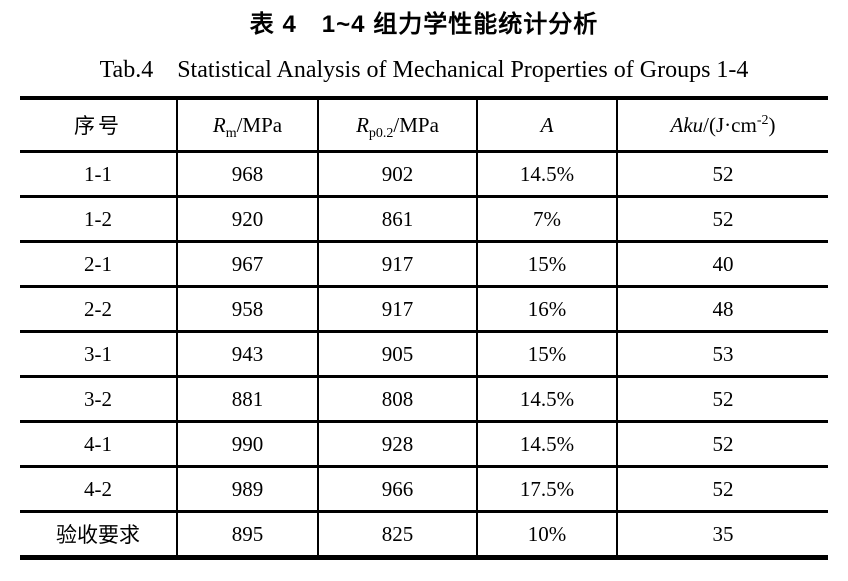  Describe the element at coordinates (248, 535) in the screenshot. I see `table-cell: 895` at that location.